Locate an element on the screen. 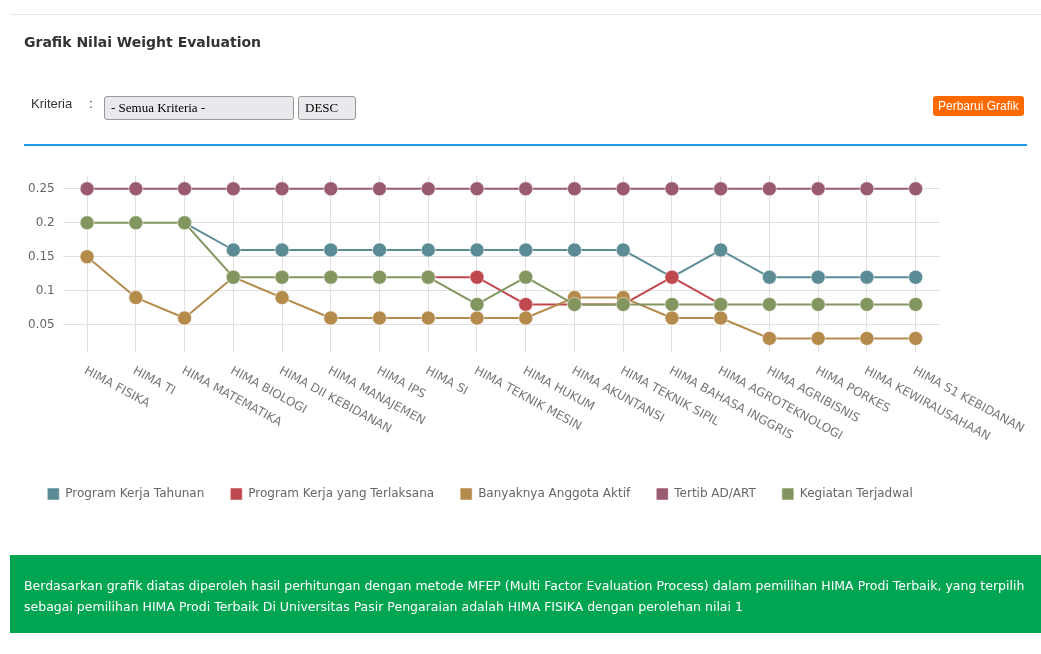  legend-label: Program Kerja Tahunan is located at coordinates (135, 493).